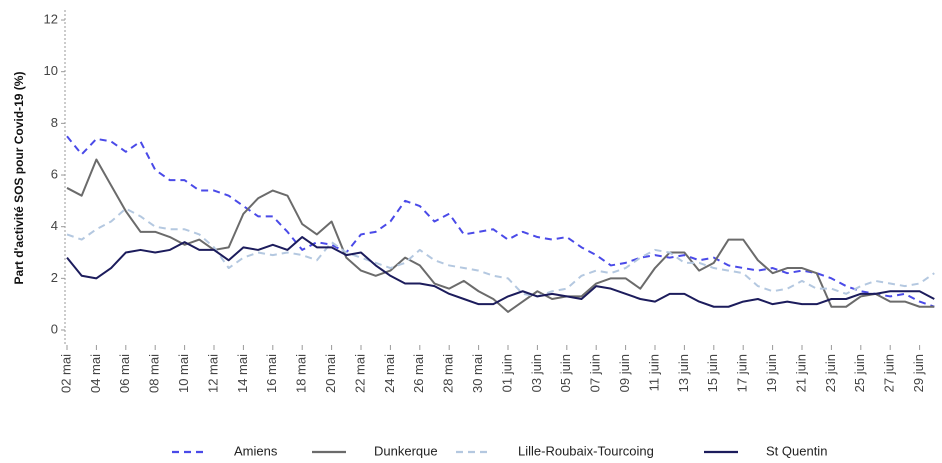 The height and width of the screenshot is (463, 942). I want to click on x-tick-label: 18 mai, so click(301, 373).